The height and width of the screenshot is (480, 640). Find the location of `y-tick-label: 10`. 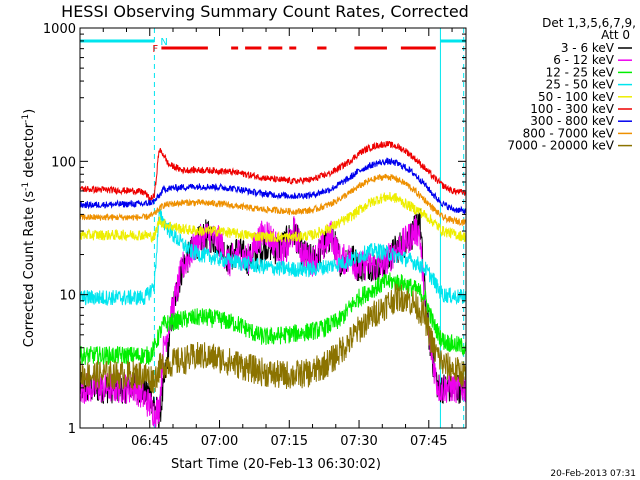

y-tick-label: 10 is located at coordinates (67, 296).